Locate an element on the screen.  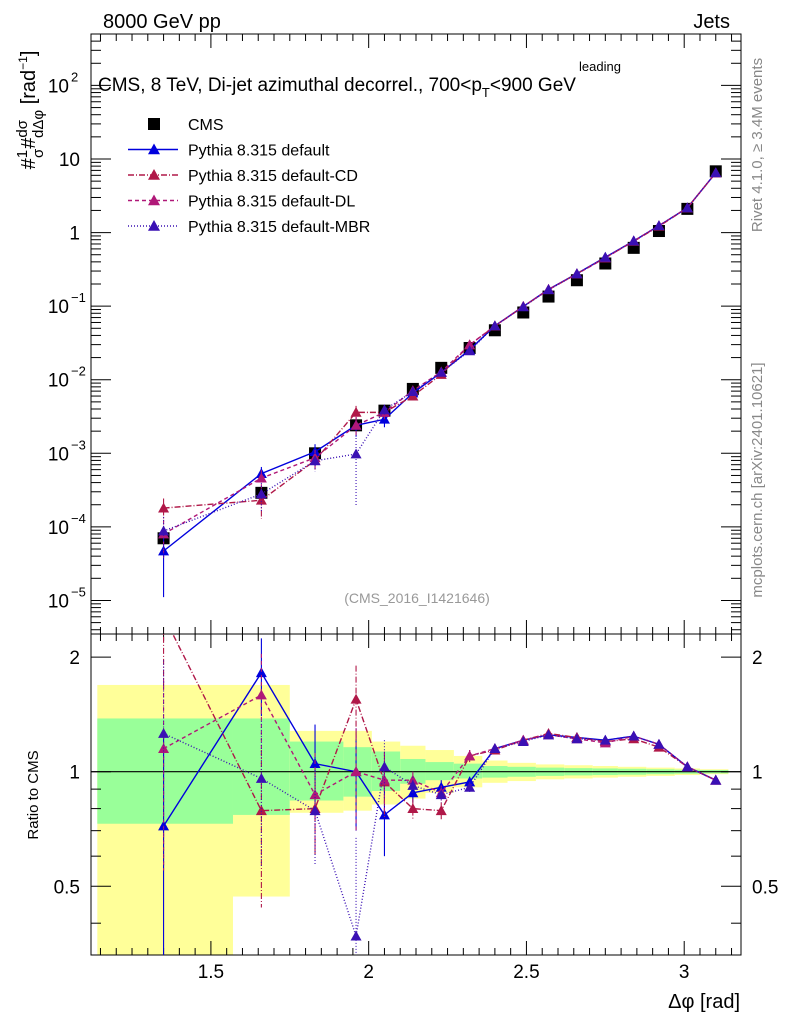
main-y-tick-label-0: 10 is located at coordinates (58, 601).